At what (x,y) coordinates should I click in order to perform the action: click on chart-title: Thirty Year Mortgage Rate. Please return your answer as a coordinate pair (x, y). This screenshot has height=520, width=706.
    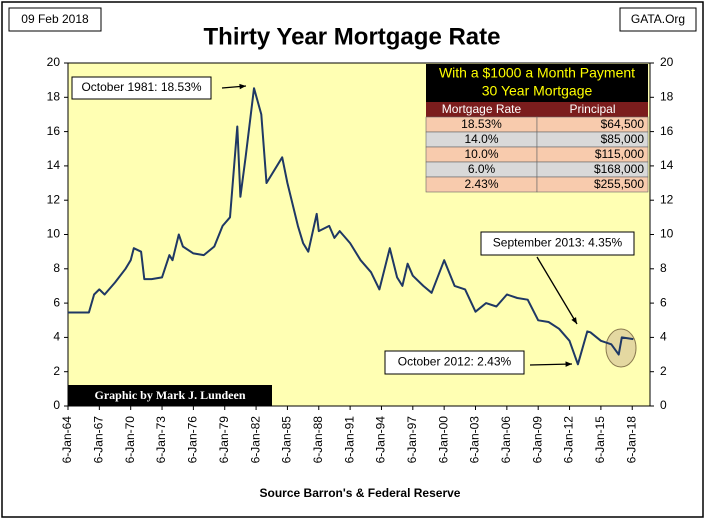
    Looking at the image, I should click on (352, 36).